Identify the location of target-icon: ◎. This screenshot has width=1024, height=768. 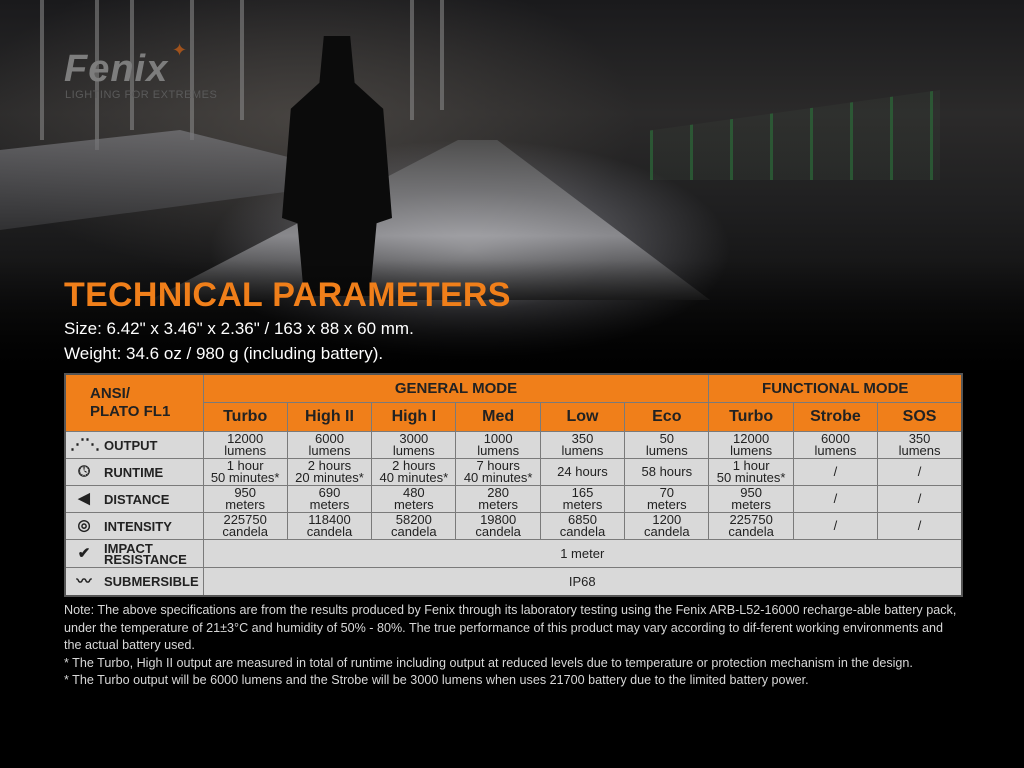
(84, 526).